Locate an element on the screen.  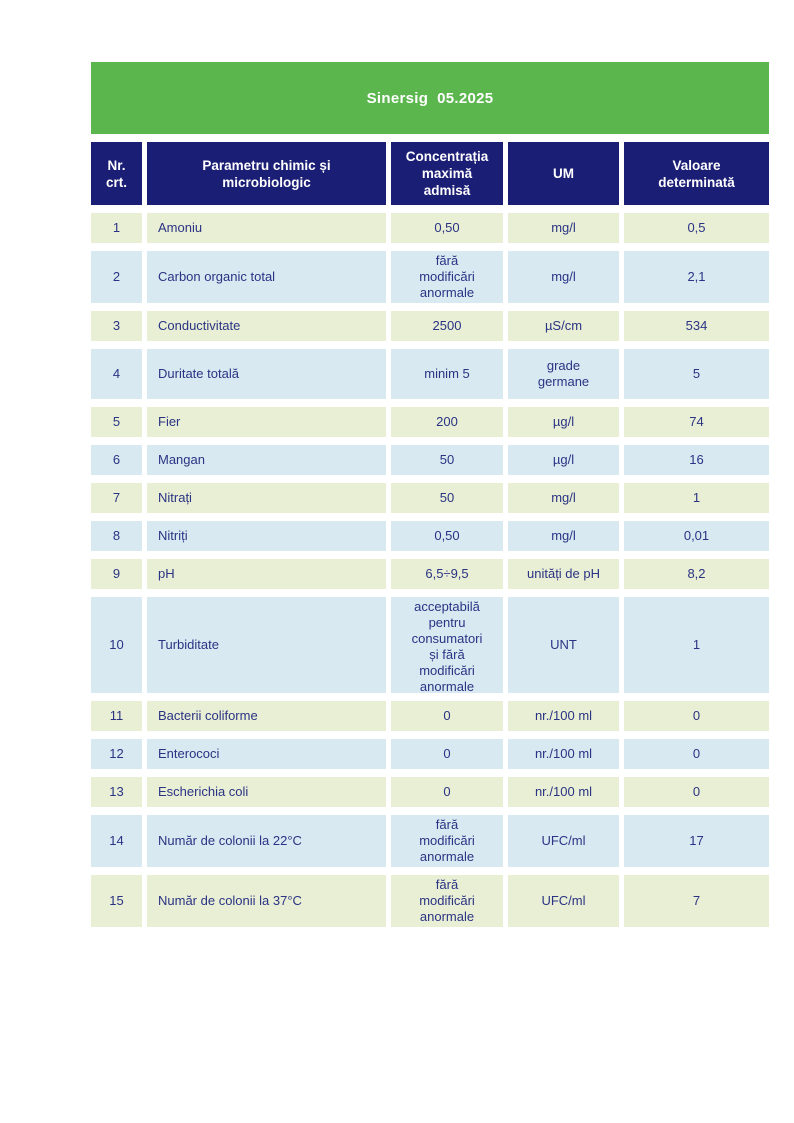
col-header-parametru: Parametru chimic și microbiologic is located at coordinates (266, 173).